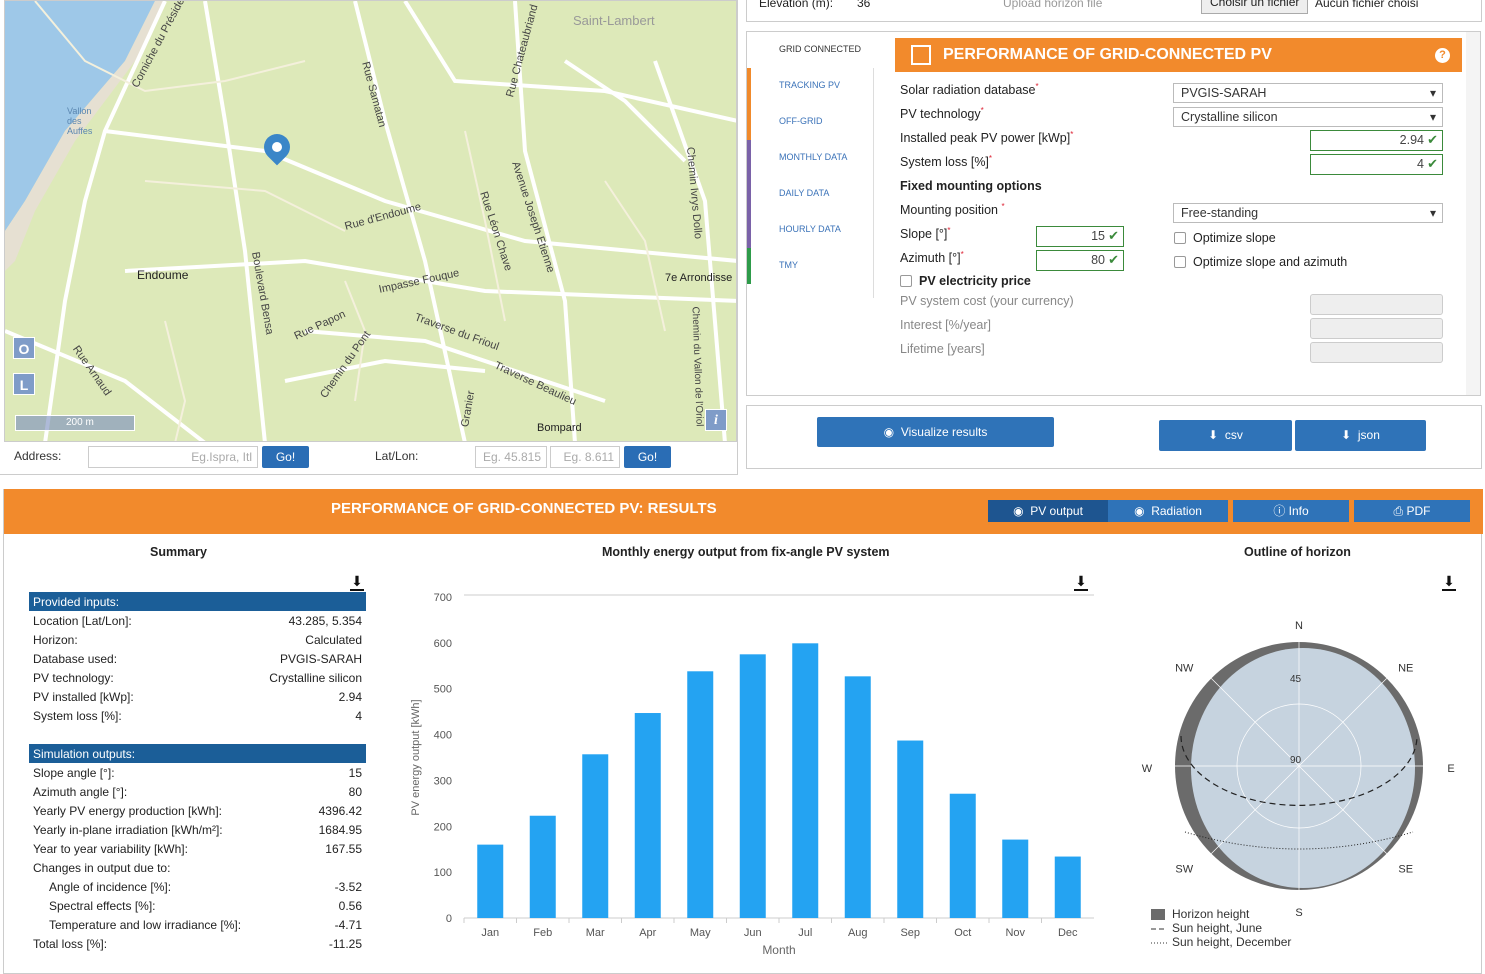 The image size is (1485, 974). Describe the element at coordinates (70, 943) in the screenshot. I see `summary-key: Total loss [%]:` at that location.